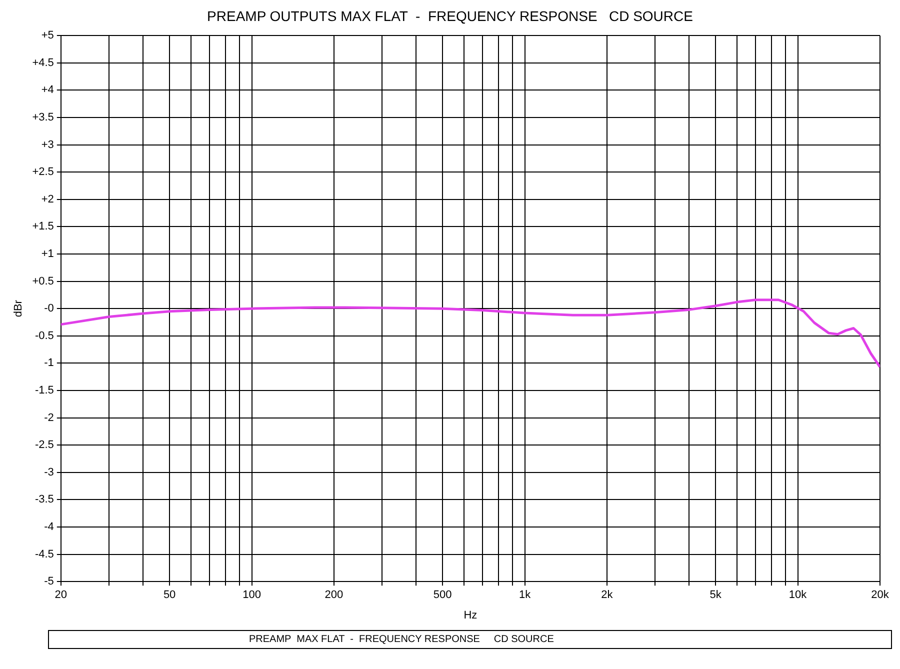 The image size is (900, 669). I want to click on text: PREAMP MAX FLAT - FREQUENCY RESPONSE CD SOURCE, so click(470, 639).